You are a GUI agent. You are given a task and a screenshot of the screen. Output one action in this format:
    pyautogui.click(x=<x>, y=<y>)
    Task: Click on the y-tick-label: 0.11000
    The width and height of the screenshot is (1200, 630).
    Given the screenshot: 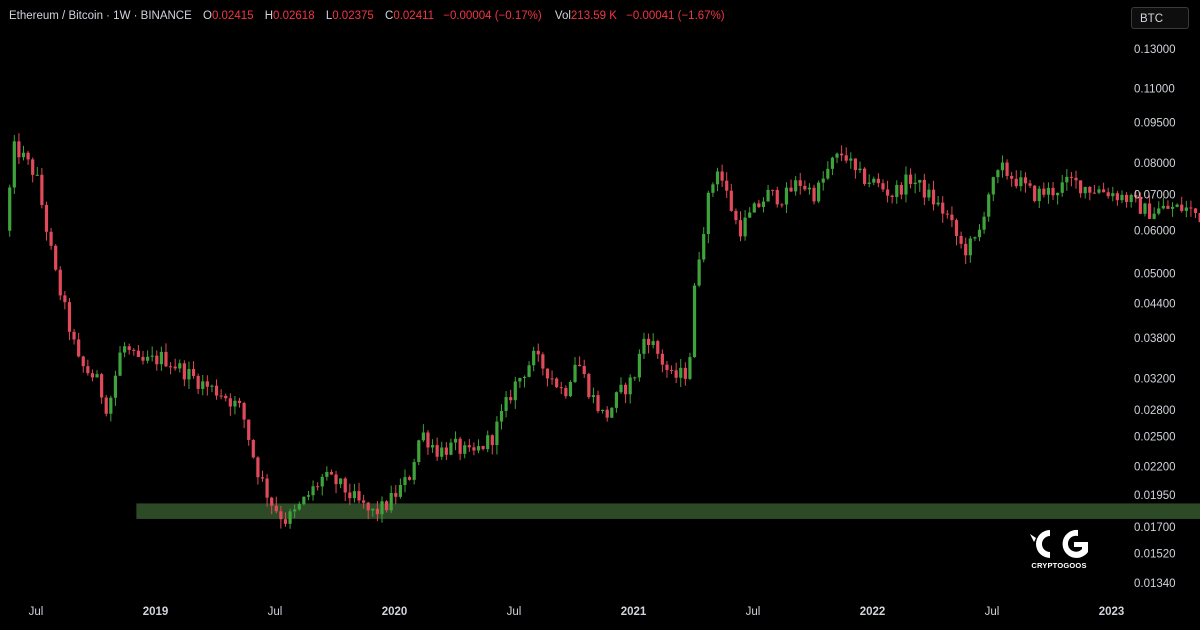 What is the action you would take?
    pyautogui.click(x=1154, y=89)
    